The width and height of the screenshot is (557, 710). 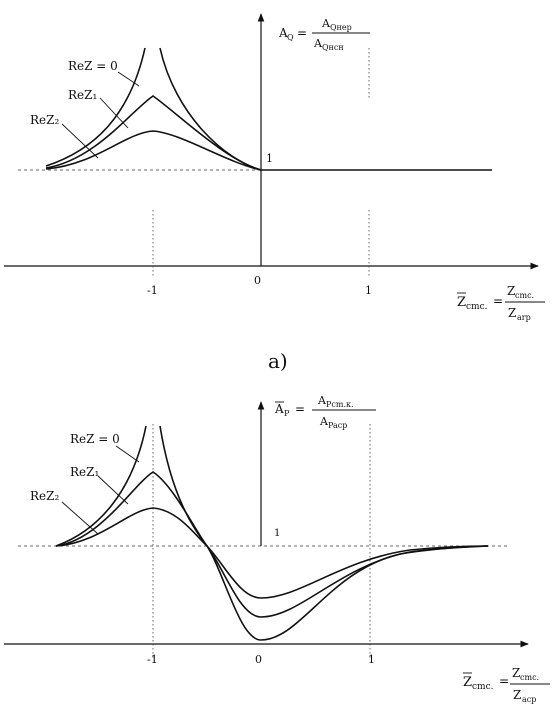 What do you see at coordinates (44, 496) in the screenshot?
I see `panel-b-label-rez2: ReZ₂` at bounding box center [44, 496].